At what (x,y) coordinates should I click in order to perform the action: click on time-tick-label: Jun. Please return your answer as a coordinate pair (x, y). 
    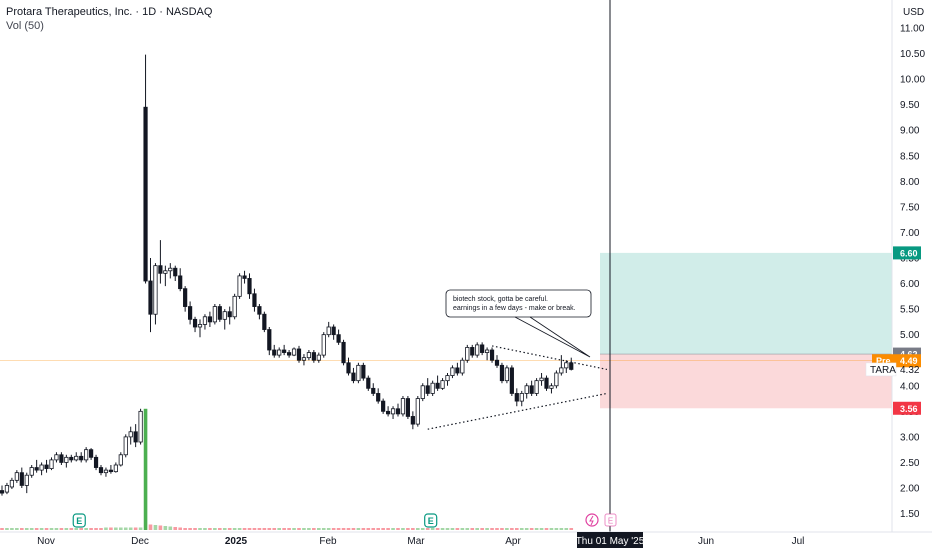
    Looking at the image, I should click on (706, 541).